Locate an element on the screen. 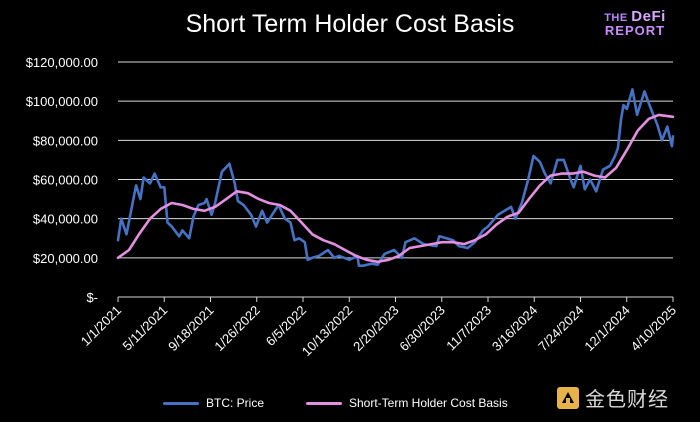 The width and height of the screenshot is (700, 422). x-tick-label: 11/7/2023 is located at coordinates (468, 328).